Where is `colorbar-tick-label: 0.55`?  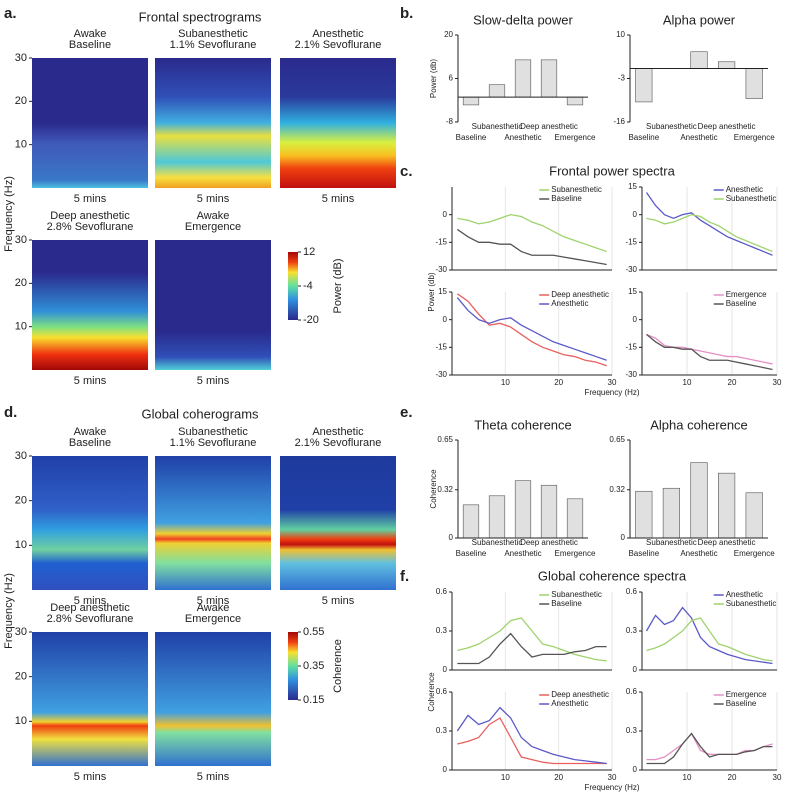
colorbar-tick-label: 0.55 is located at coordinates (313, 632).